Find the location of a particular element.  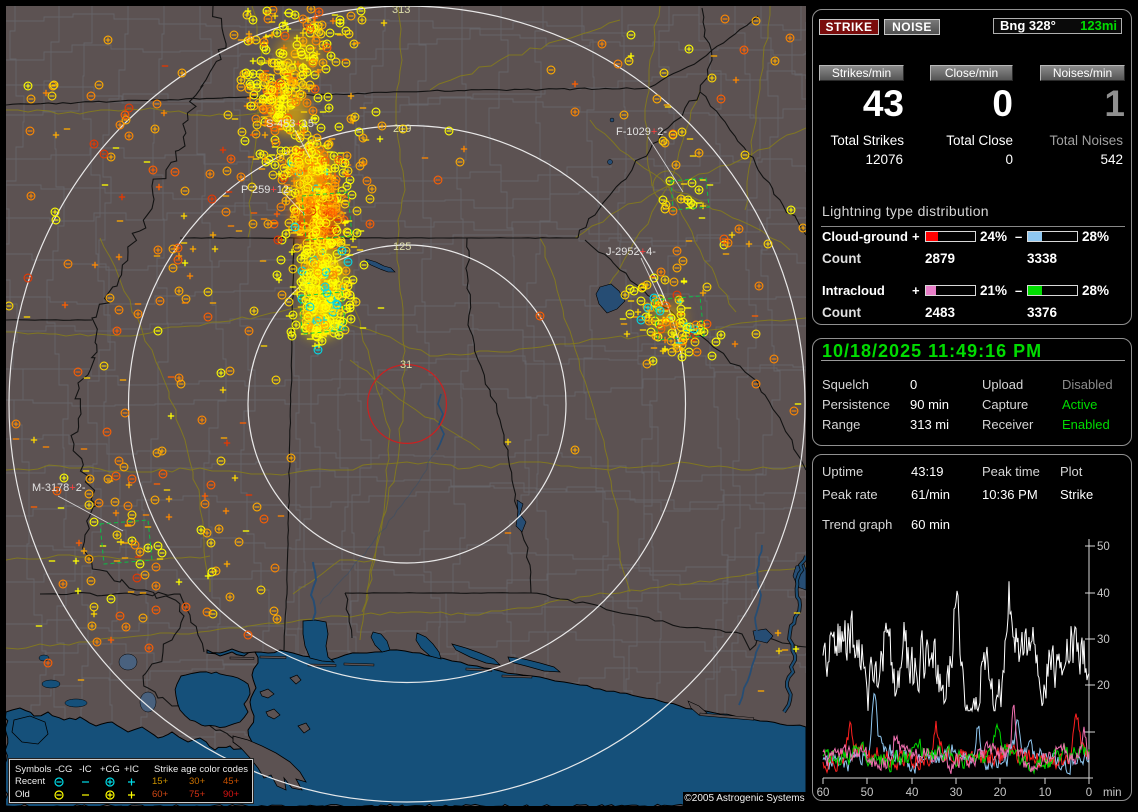

svg-text: 313 is located at coordinates (401, 10).